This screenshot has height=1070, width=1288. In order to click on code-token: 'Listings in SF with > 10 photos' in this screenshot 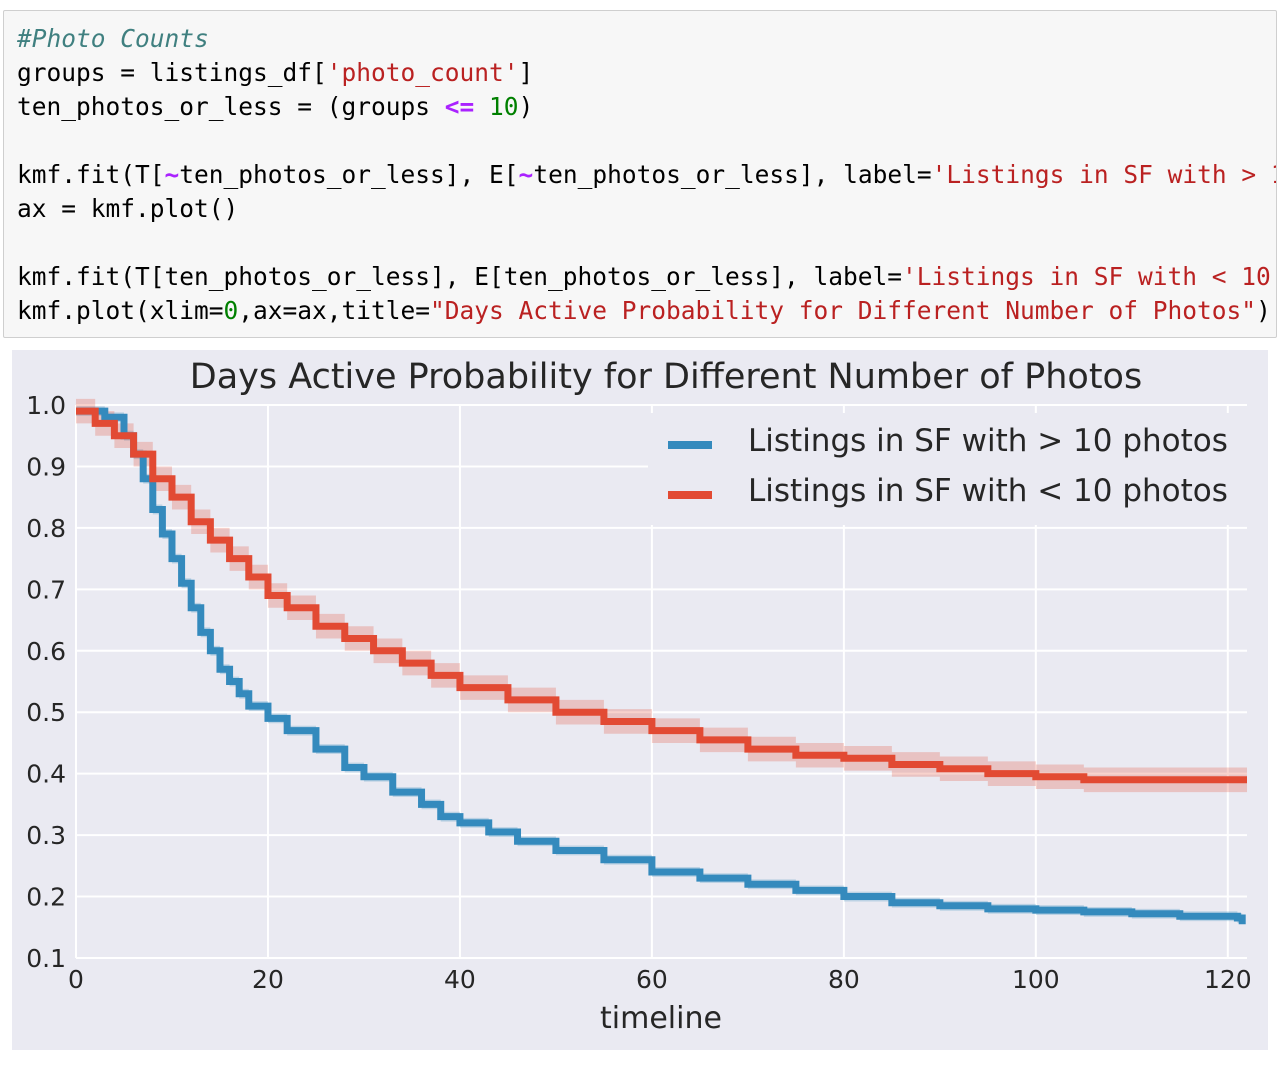, I will do `click(1103, 174)`.